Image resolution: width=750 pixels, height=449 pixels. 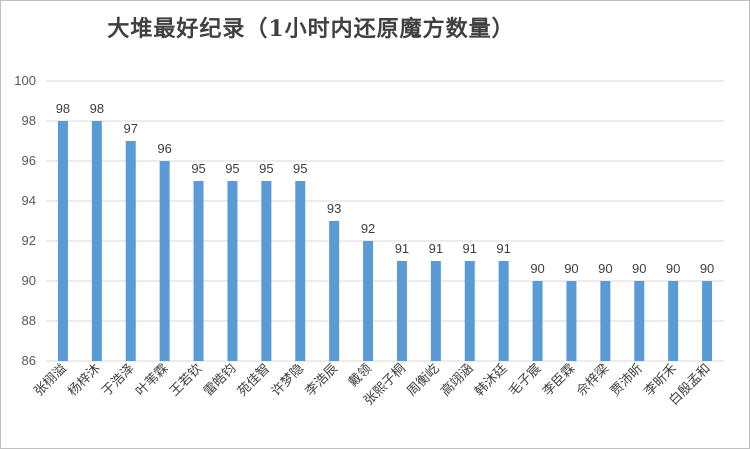 What do you see at coordinates (368, 228) in the screenshot?
I see `data-label: 92` at bounding box center [368, 228].